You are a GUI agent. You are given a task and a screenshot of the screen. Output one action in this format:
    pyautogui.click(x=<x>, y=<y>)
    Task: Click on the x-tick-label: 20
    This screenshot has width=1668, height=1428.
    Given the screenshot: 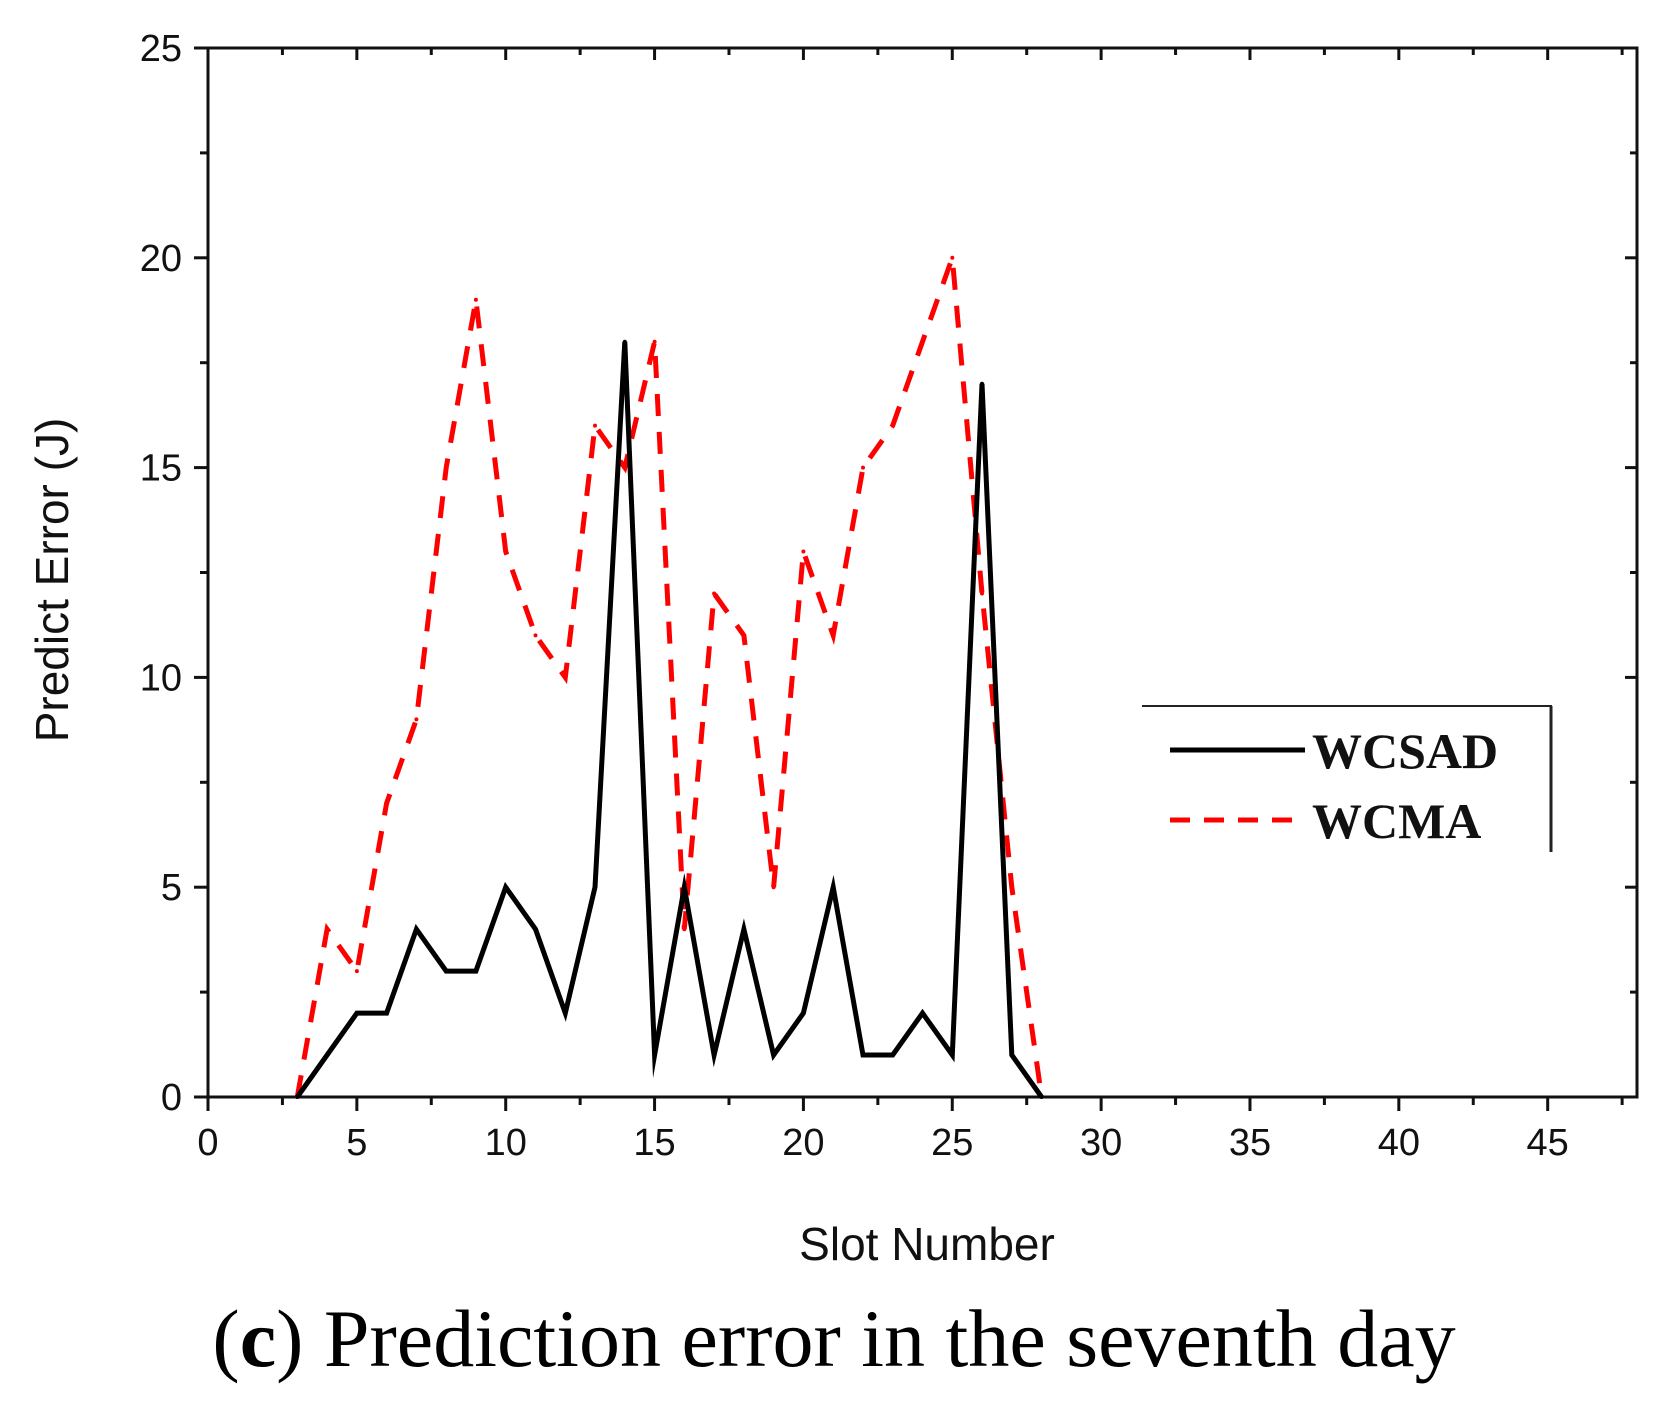 What is the action you would take?
    pyautogui.click(x=803, y=1143)
    